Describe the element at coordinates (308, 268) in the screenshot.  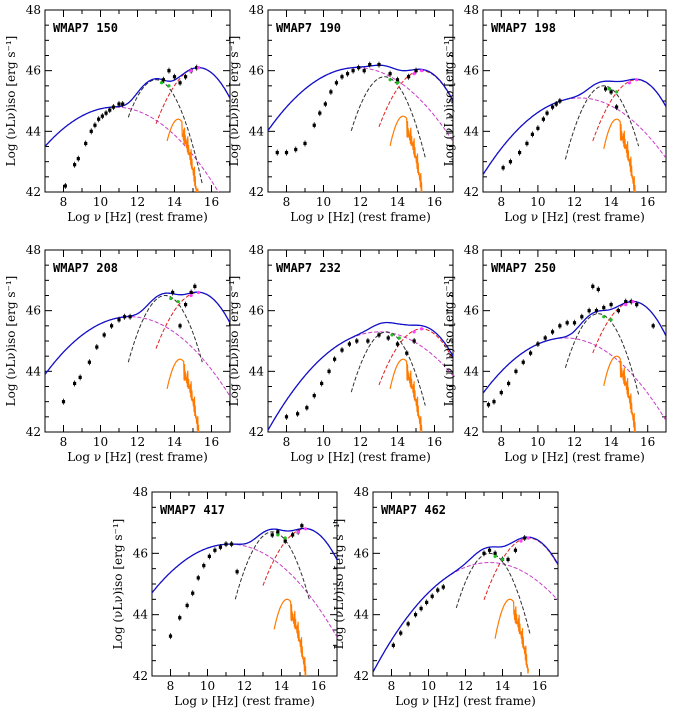
I see `panel-title: WMAP7 232` at that location.